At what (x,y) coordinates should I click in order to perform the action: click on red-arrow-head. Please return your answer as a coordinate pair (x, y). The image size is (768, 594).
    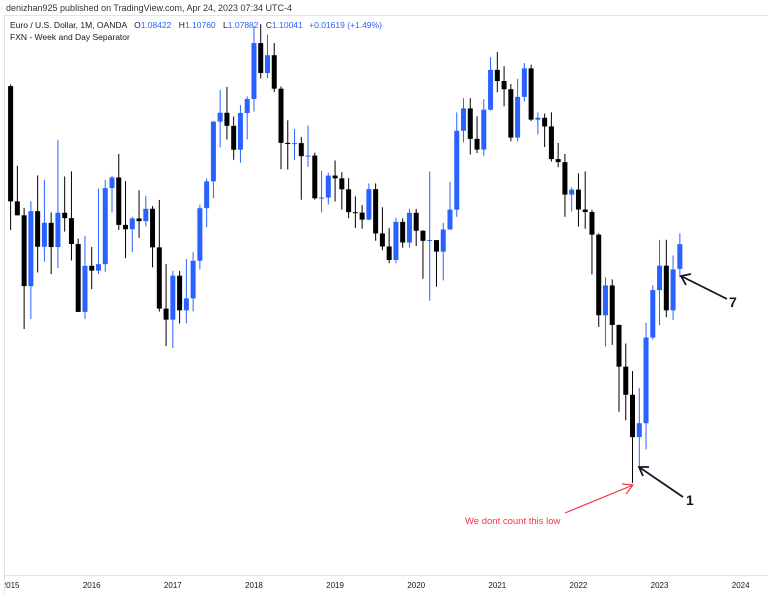
    Looking at the image, I should click on (628, 489).